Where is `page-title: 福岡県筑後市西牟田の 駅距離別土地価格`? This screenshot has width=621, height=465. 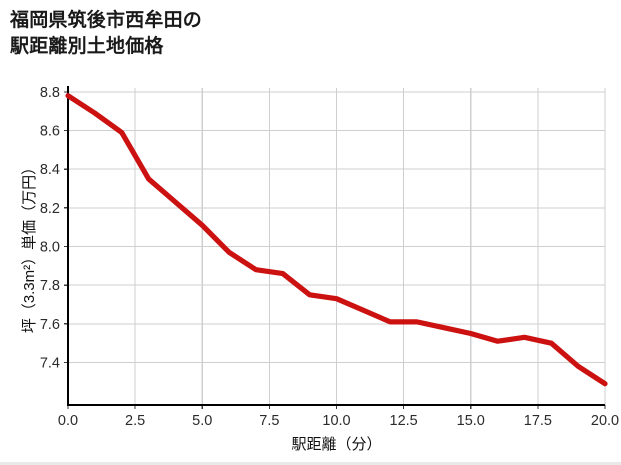 page-title: 福岡県筑後市西牟田の 駅距離別土地価格 is located at coordinates (106, 33).